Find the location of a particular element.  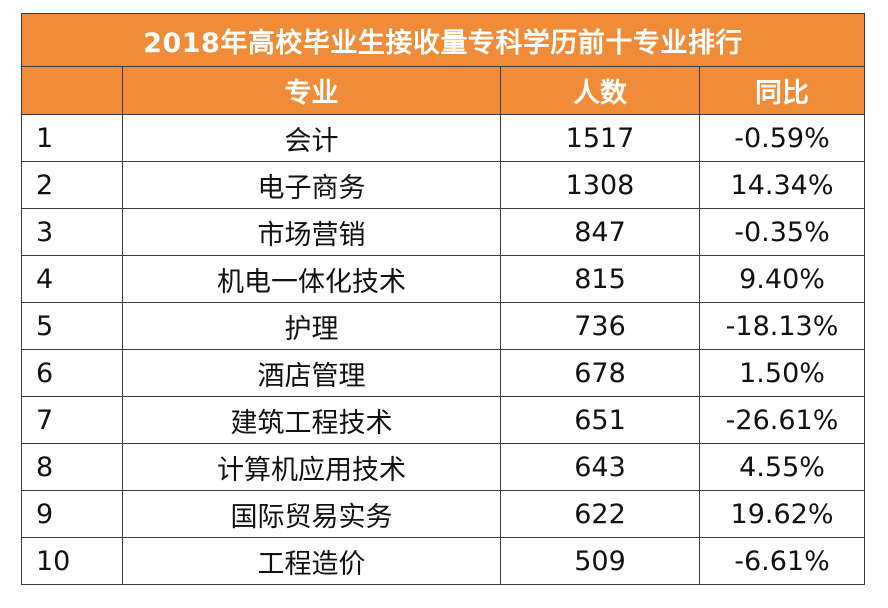

count-cell: 847 is located at coordinates (600, 232).